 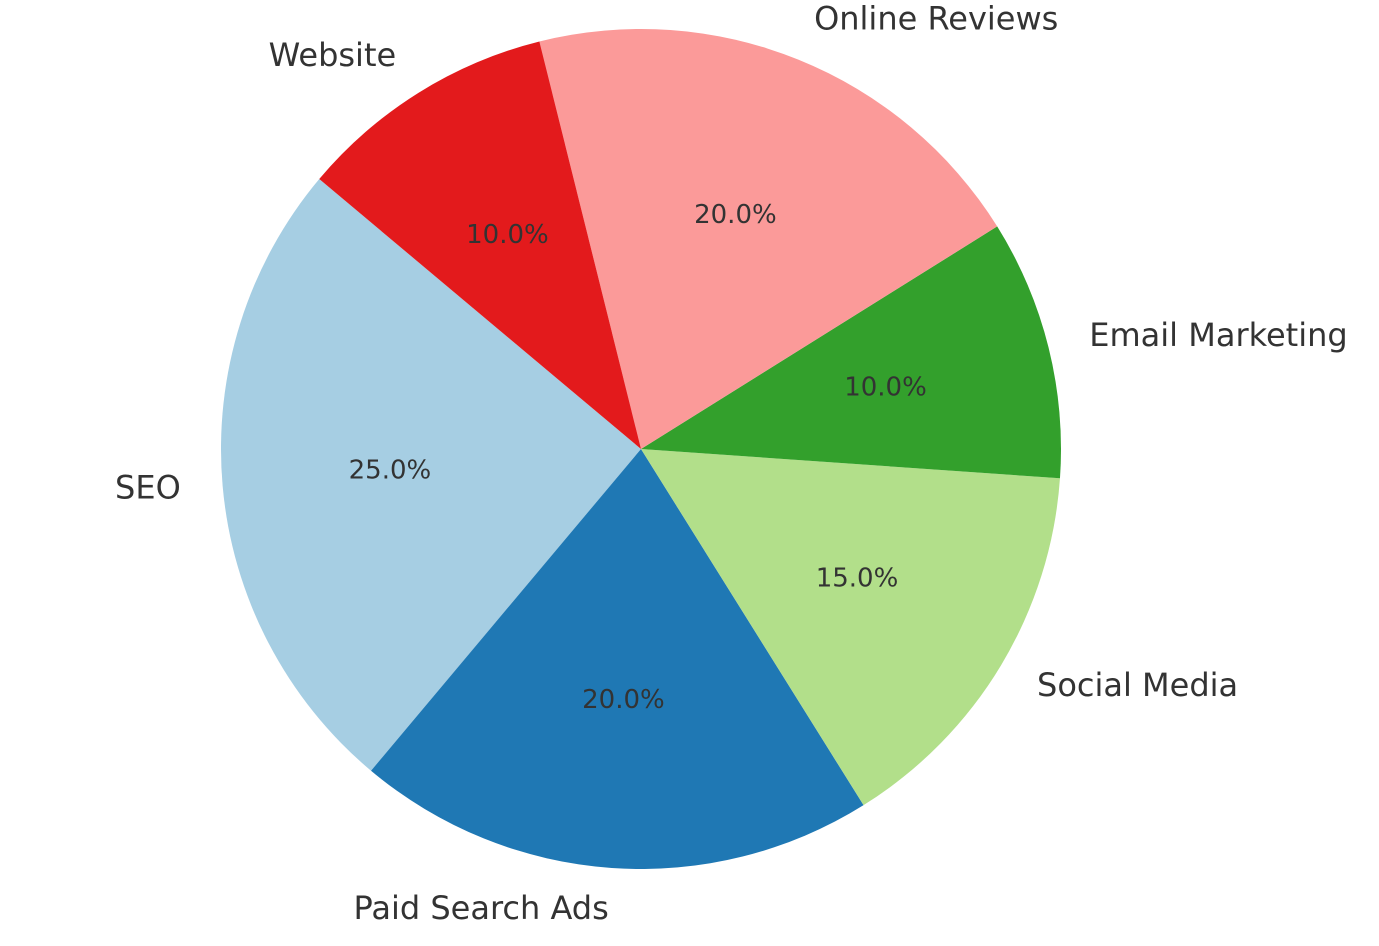 What do you see at coordinates (148, 487) in the screenshot?
I see `slice-label: SEO` at bounding box center [148, 487].